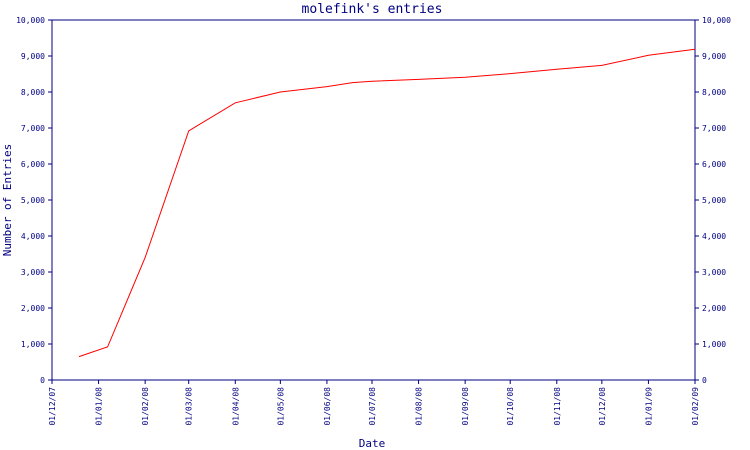  I want to click on x-tick-label: 01/06/08, so click(327, 406).